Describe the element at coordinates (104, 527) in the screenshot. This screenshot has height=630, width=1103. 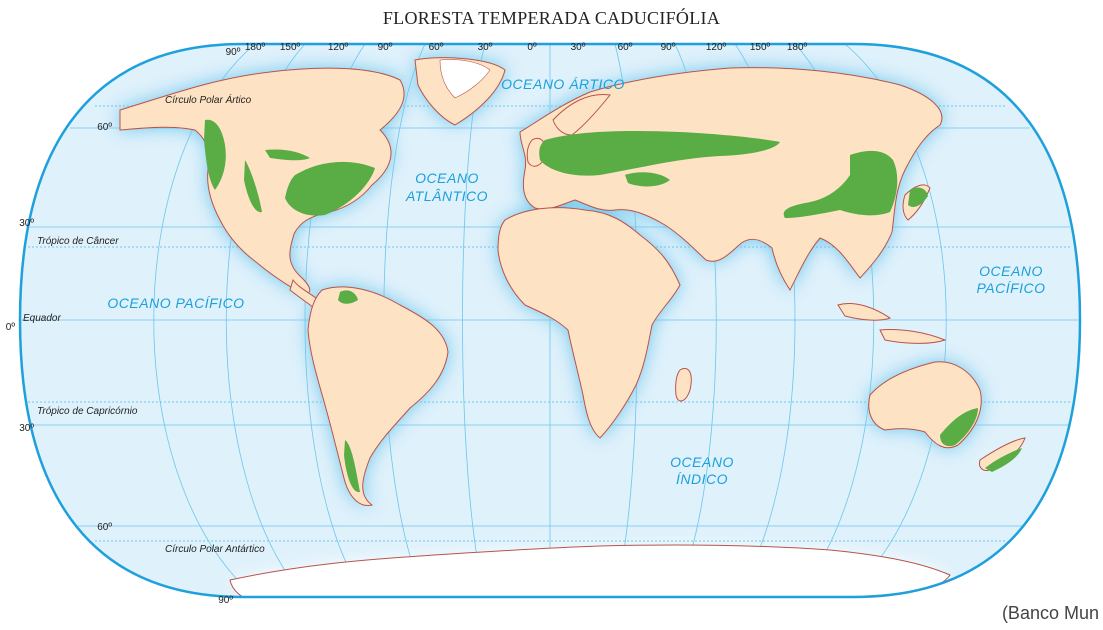
I see `lat-label-60s: 60º` at that location.